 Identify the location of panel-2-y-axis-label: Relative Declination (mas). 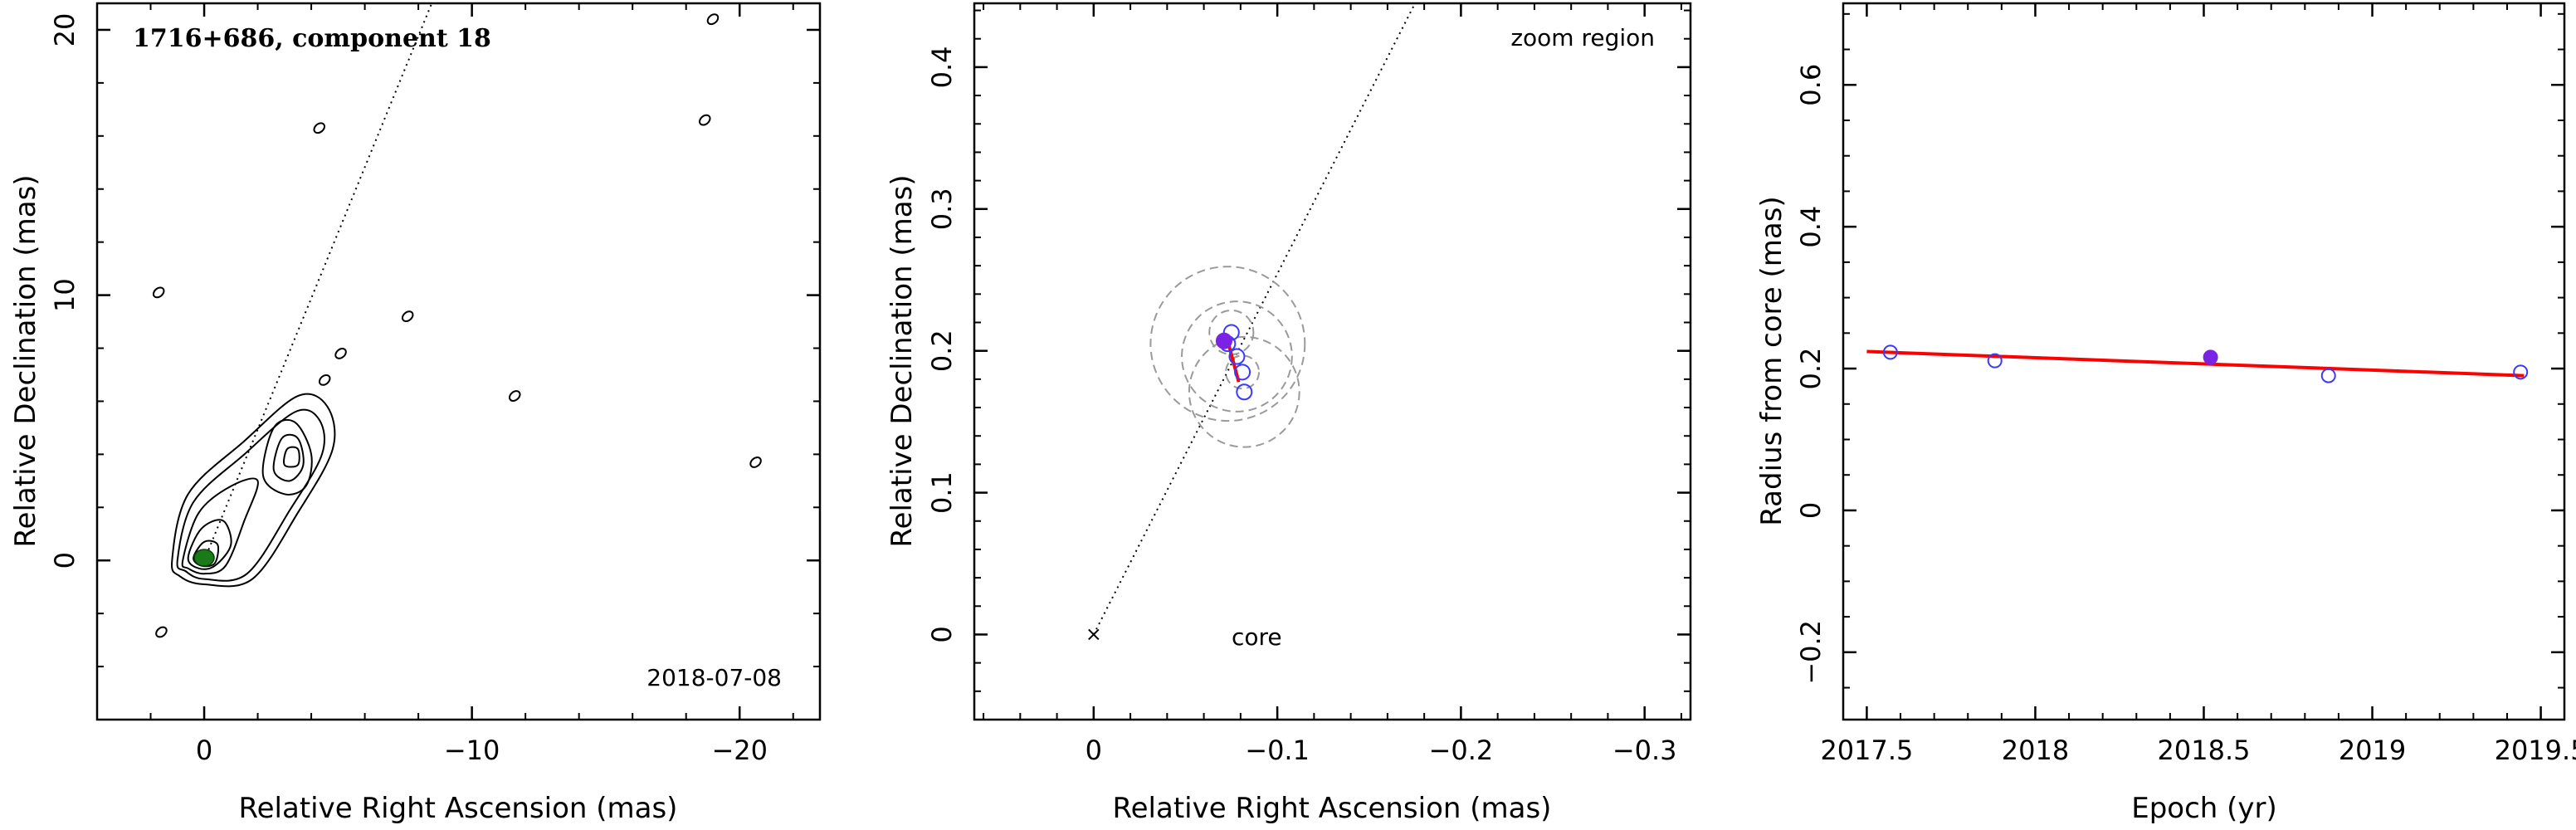
(902, 360).